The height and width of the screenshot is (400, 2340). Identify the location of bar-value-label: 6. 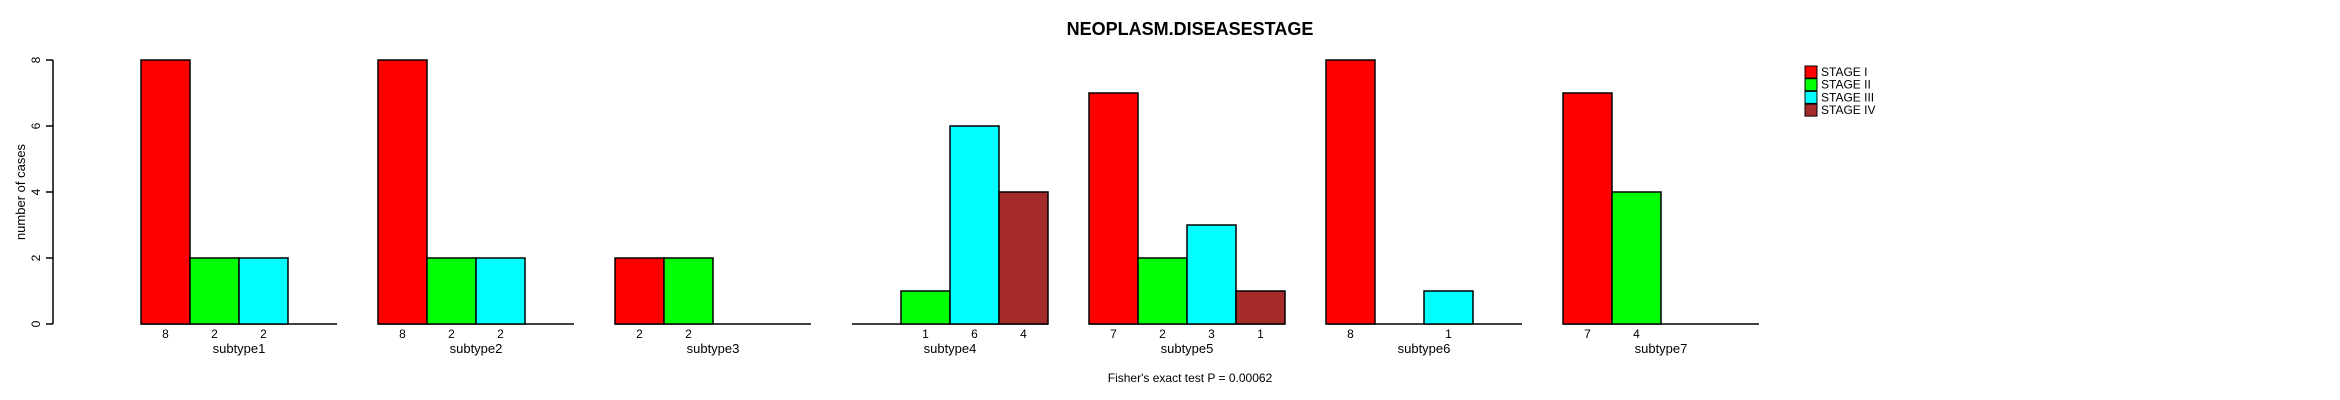
(974, 334).